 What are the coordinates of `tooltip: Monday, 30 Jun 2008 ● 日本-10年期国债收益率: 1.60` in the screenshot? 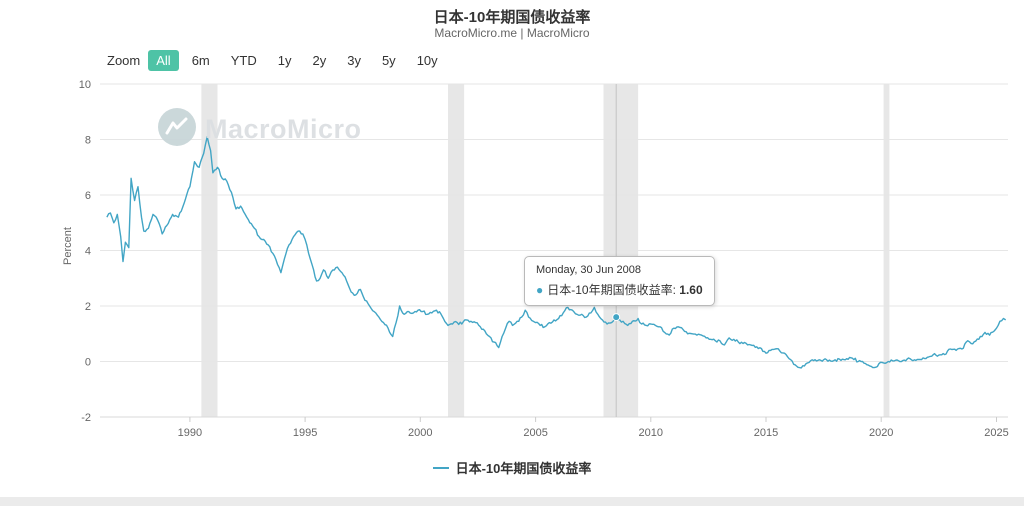 It's located at (619, 281).